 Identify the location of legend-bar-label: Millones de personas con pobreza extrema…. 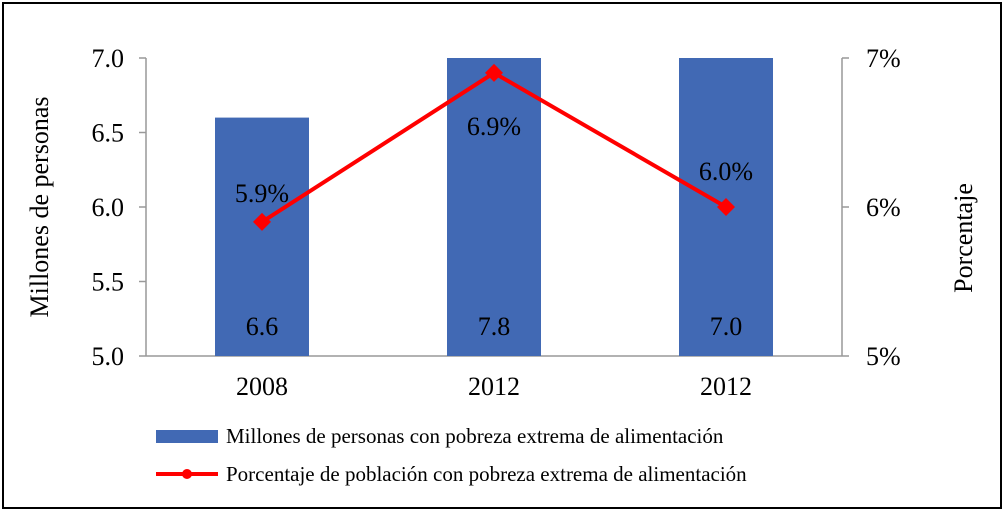
(475, 436).